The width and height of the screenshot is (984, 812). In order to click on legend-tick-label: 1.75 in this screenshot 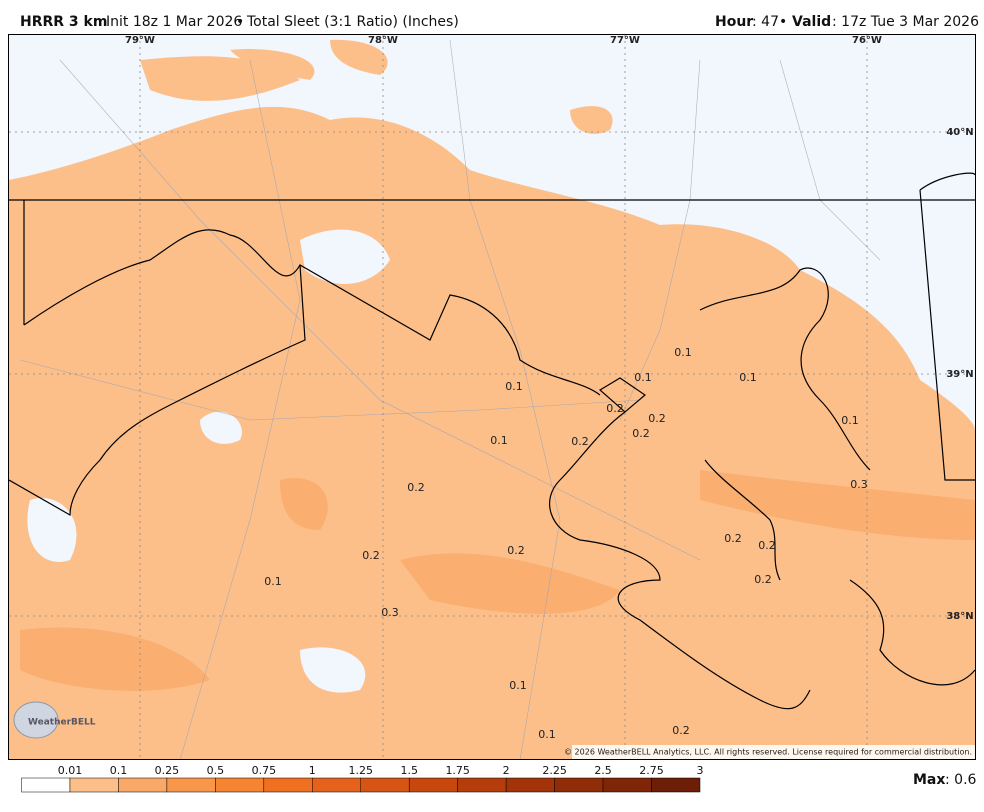, I will do `click(457, 770)`.